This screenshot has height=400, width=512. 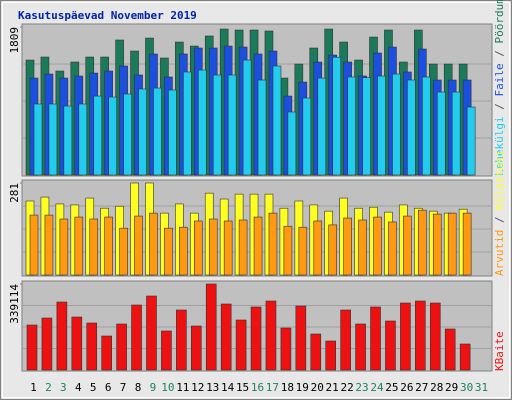 I want to click on x-tick-label: 12, so click(x=197, y=387).